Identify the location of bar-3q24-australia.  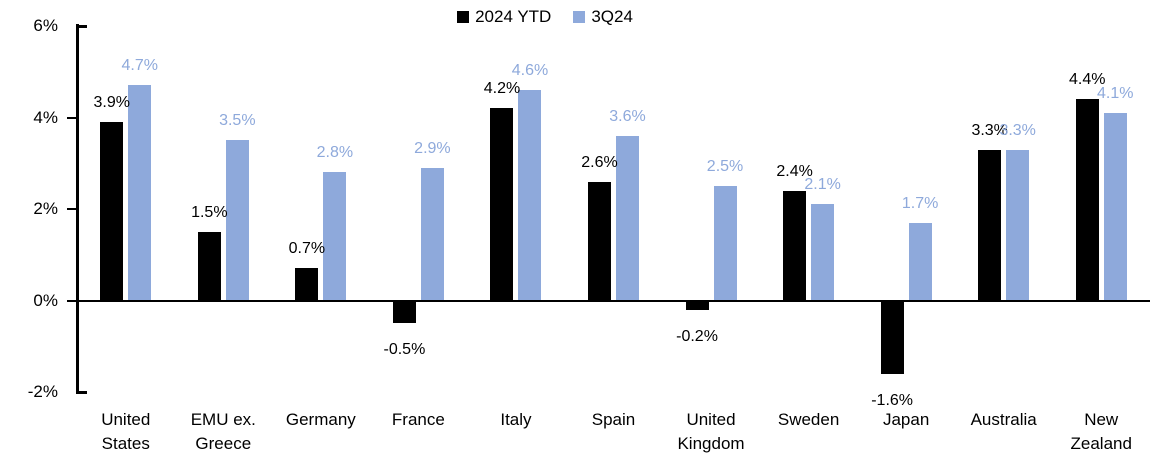
(1018, 225).